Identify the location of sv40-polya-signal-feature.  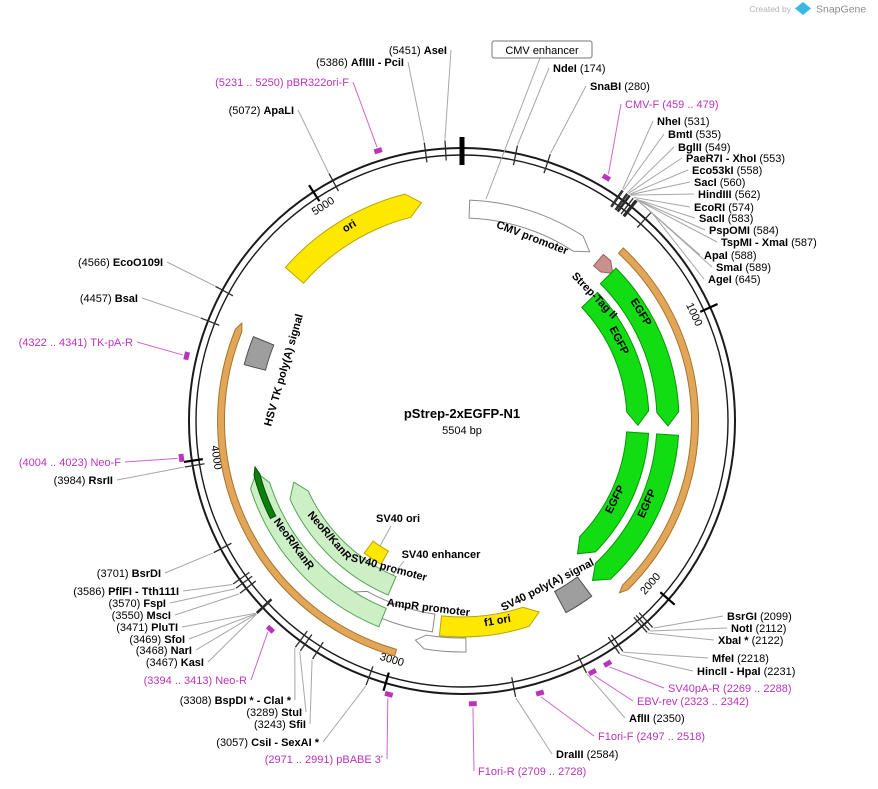
(573, 595).